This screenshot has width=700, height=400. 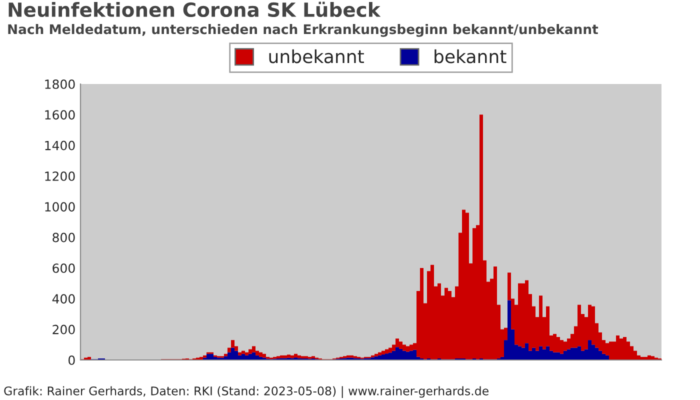 What do you see at coordinates (316, 56) in the screenshot?
I see `legend-label: unbekannt` at bounding box center [316, 56].